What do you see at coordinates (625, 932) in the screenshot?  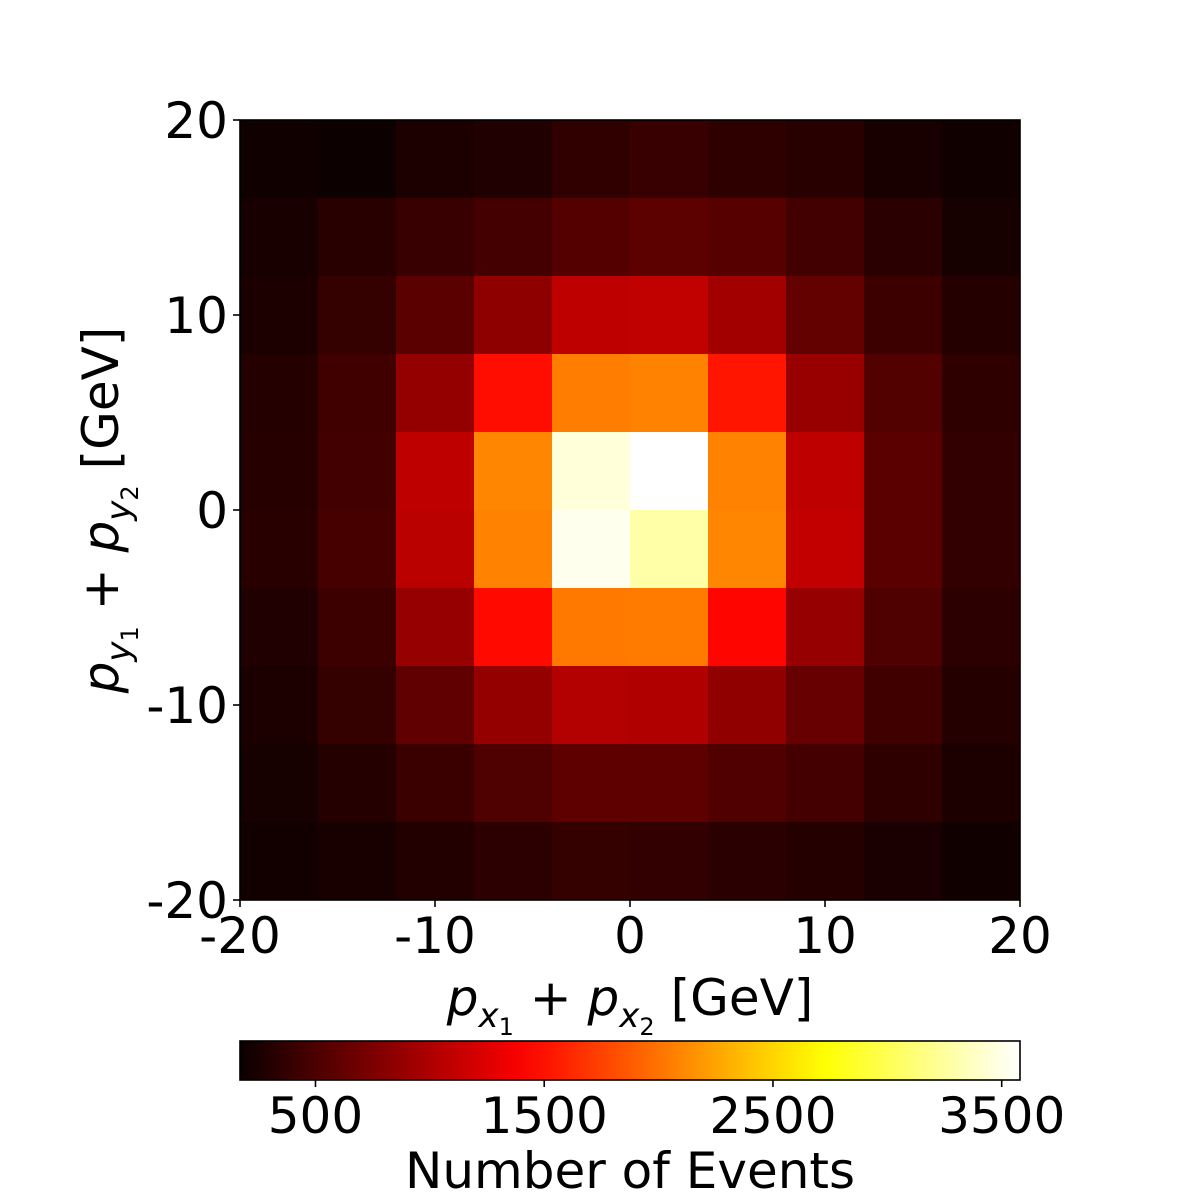 I see `x-axis-ticks: -20 -10 0 10 20` at bounding box center [625, 932].